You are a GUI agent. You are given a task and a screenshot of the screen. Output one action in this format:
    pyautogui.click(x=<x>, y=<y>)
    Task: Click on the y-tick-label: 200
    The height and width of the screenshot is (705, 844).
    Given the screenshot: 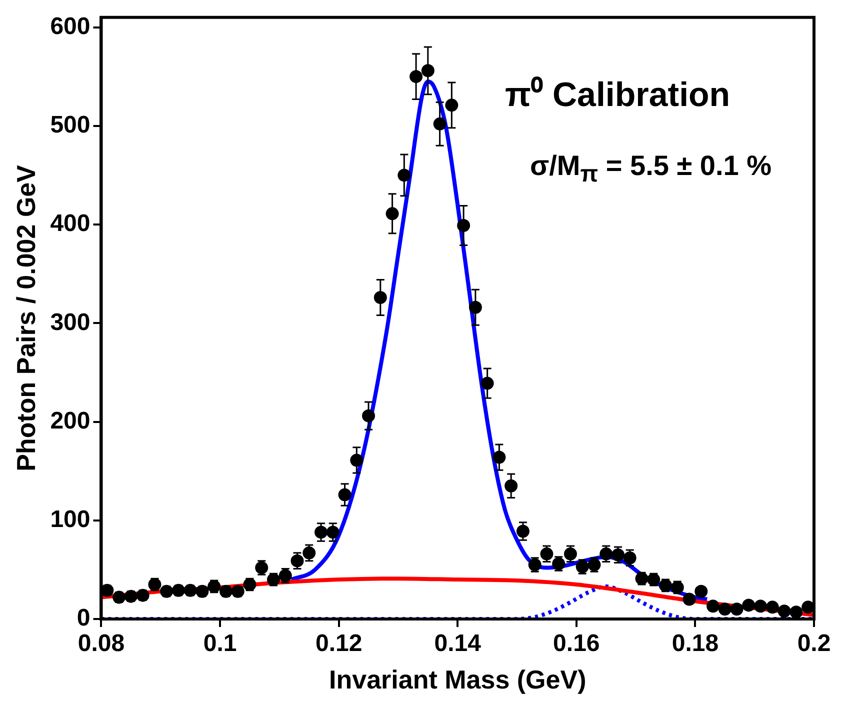 What is the action you would take?
    pyautogui.click(x=70, y=420)
    